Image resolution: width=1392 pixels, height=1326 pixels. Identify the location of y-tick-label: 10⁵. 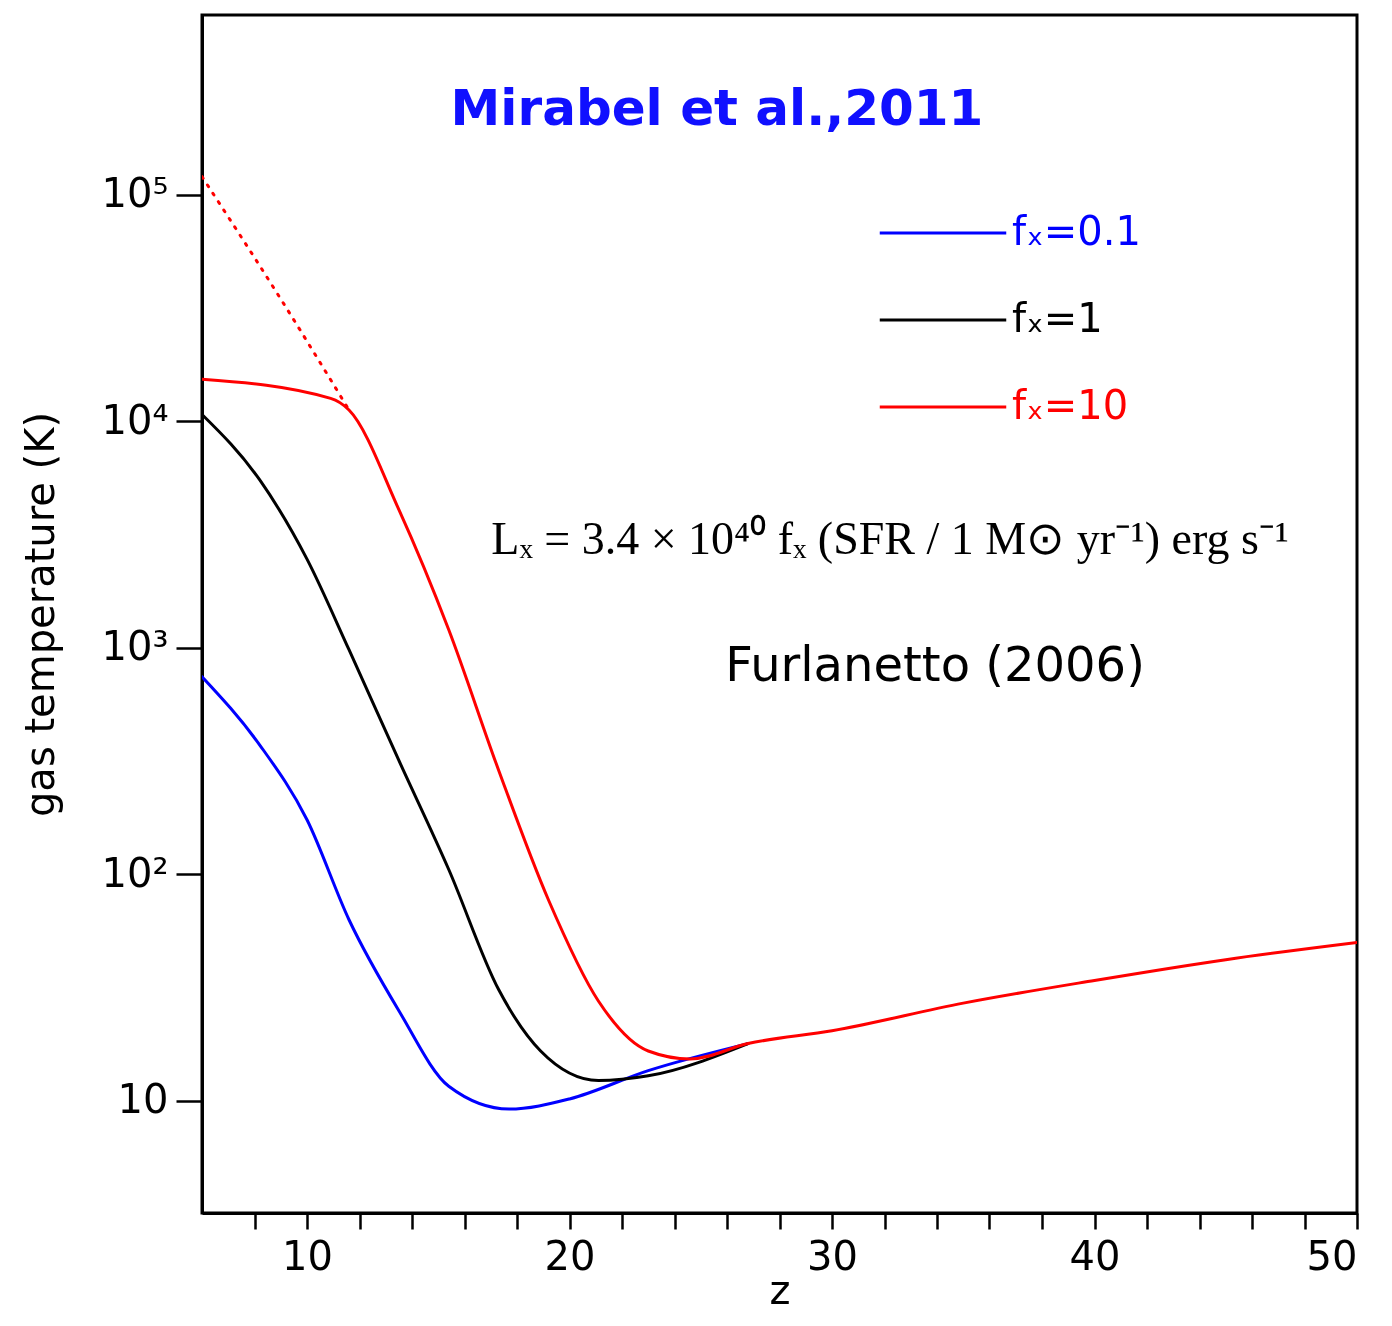
(135, 193).